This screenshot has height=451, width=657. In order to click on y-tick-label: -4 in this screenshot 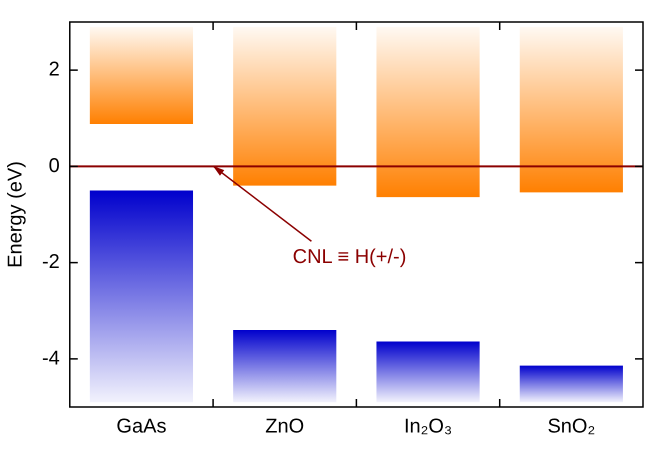, I will do `click(51, 358)`.